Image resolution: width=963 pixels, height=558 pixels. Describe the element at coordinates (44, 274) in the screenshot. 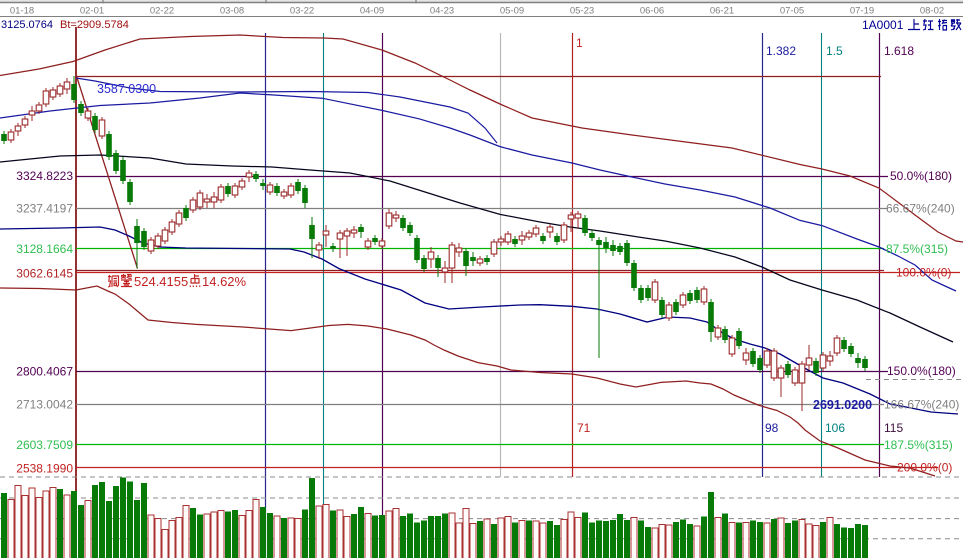

I see `svg-text: 3062.6145` at that location.